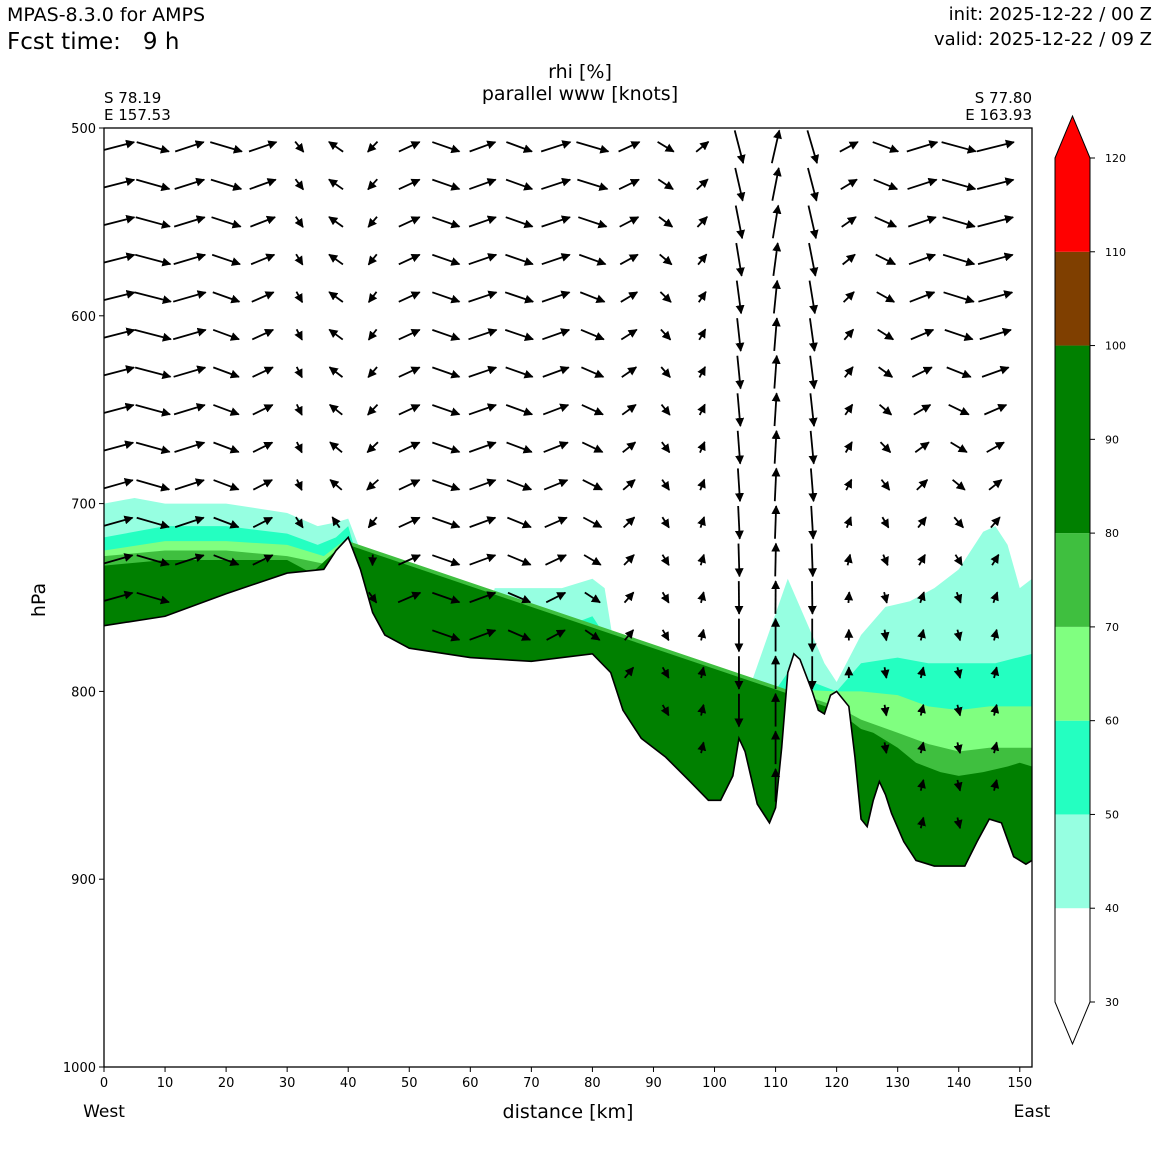 The image size is (1160, 1160). Describe the element at coordinates (1112, 439) in the screenshot. I see `colorbar-tick-label: 90` at that location.